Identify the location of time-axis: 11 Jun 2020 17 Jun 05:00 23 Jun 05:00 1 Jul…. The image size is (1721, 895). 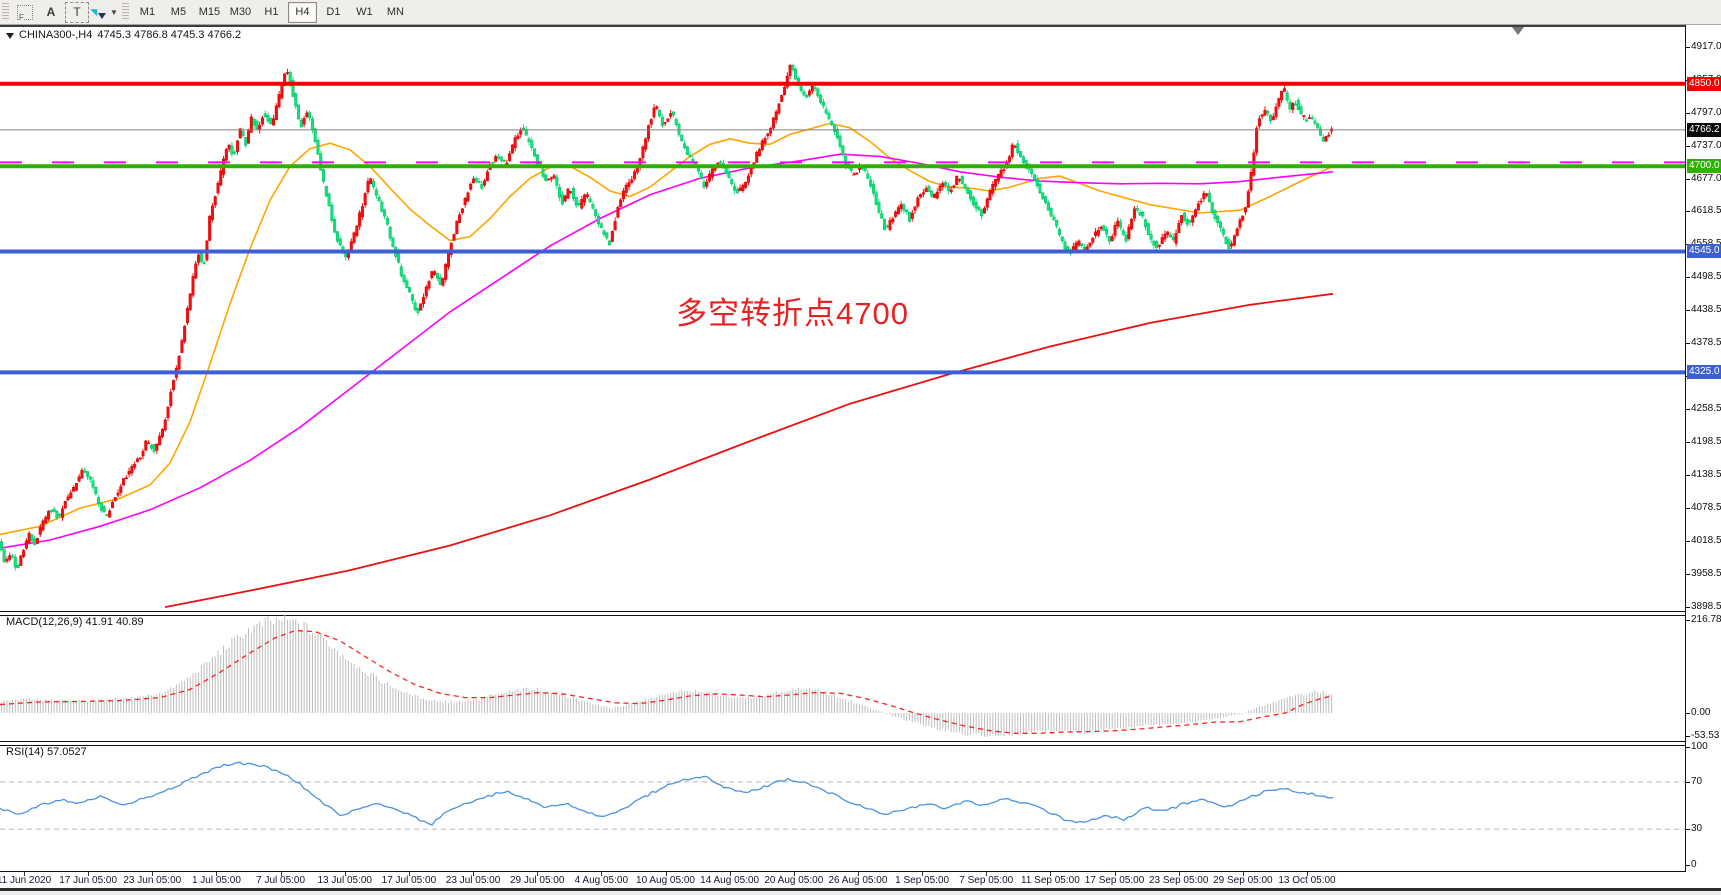
(860, 880).